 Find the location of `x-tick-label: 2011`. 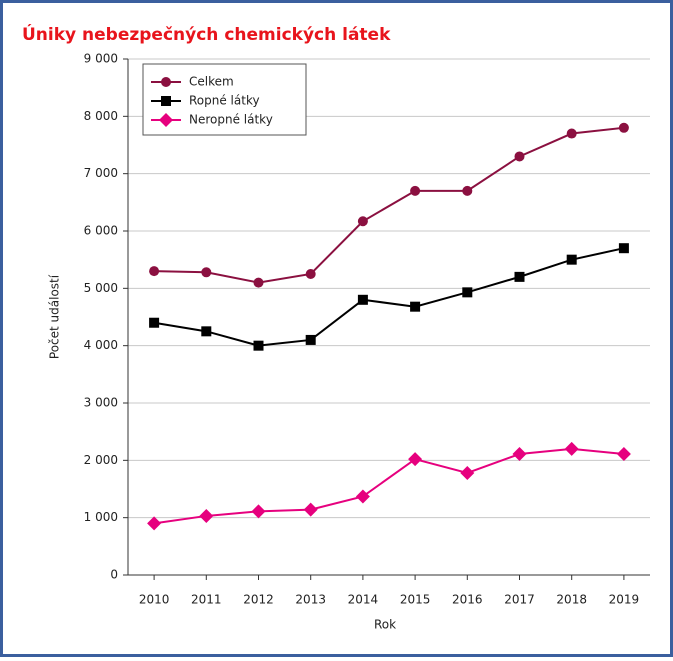

x-tick-label: 2011 is located at coordinates (206, 600).